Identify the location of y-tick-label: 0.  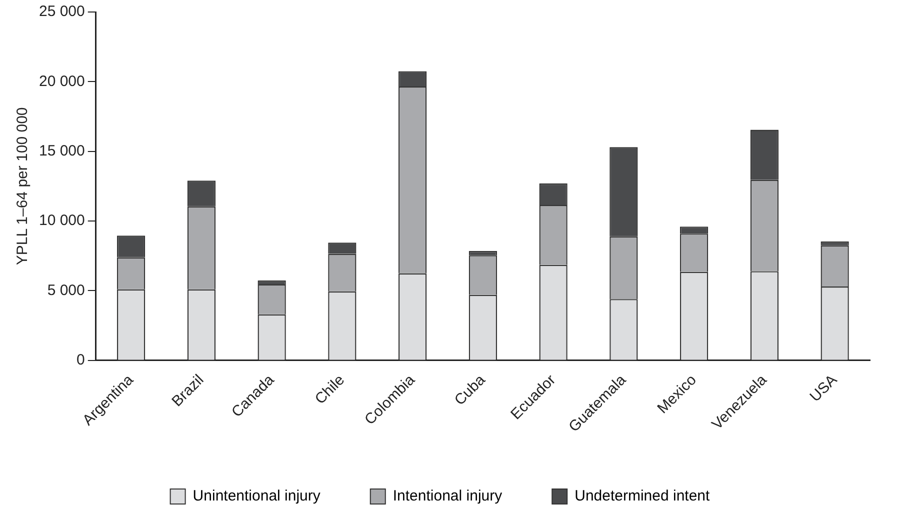
(80, 360).